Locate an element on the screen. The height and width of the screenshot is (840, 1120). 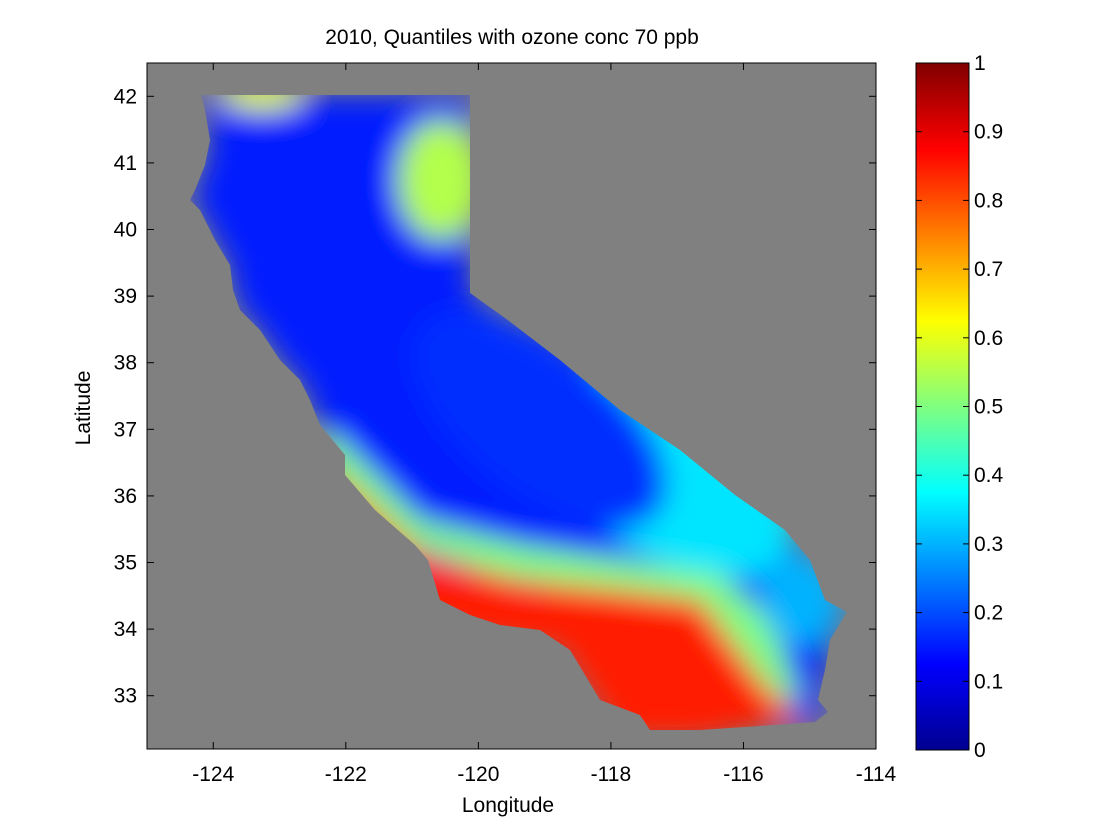
colorbar-tick-label: 0.3 is located at coordinates (988, 544).